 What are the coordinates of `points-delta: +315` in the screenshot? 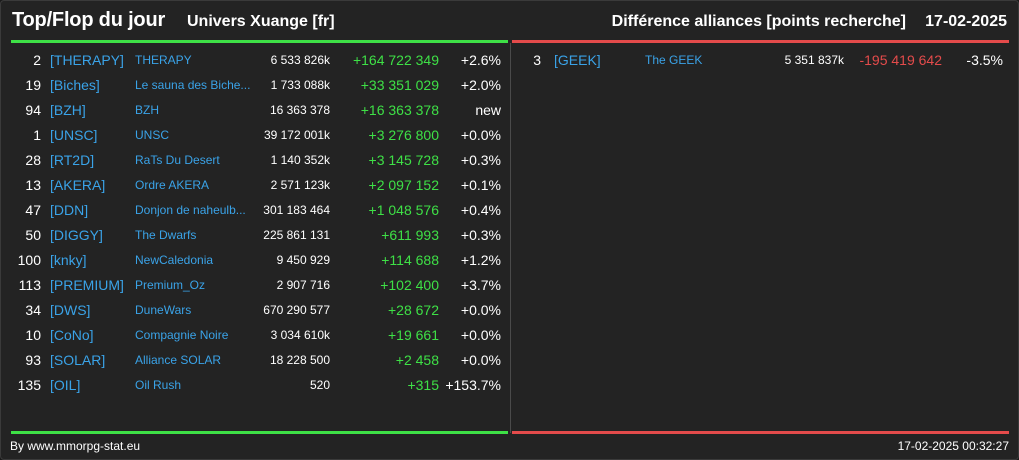 It's located at (423, 385).